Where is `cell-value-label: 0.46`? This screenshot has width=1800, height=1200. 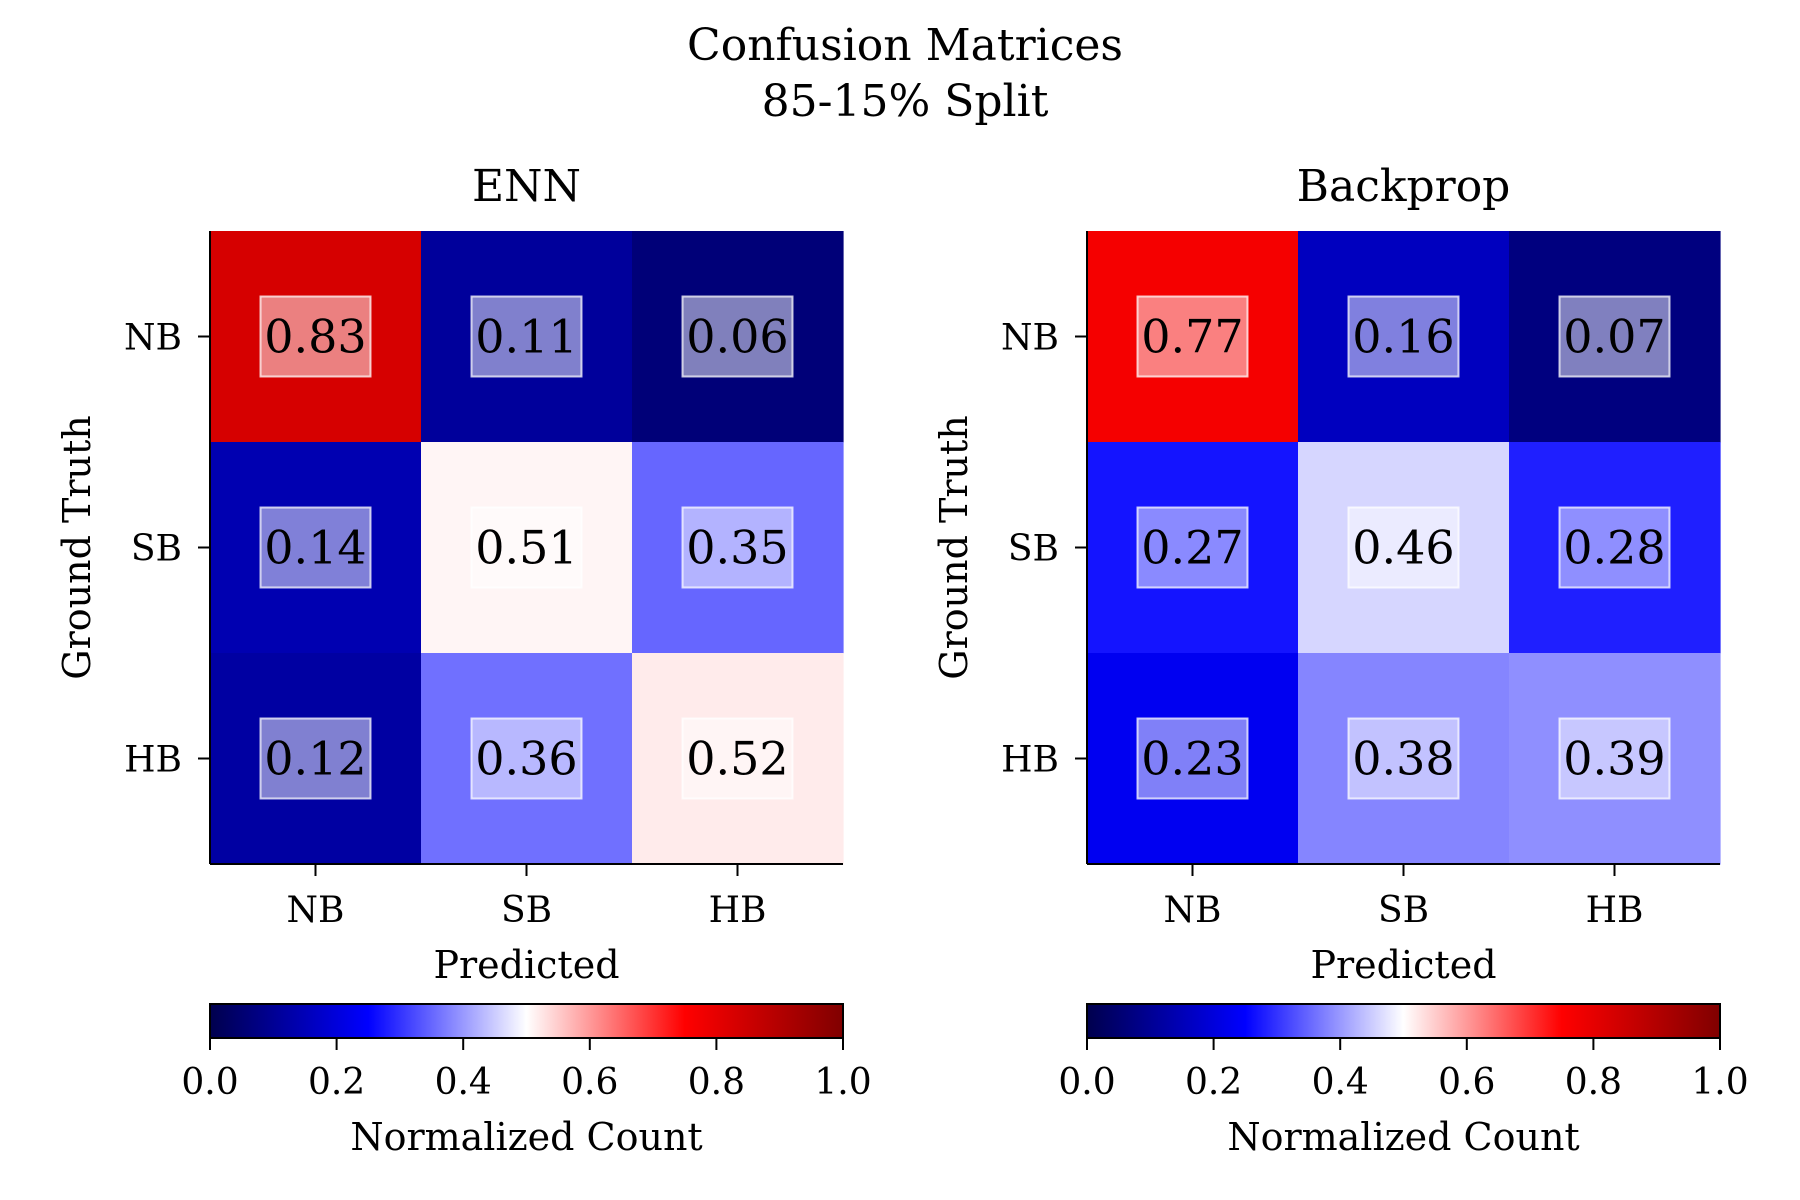 cell-value-label: 0.46 is located at coordinates (1403, 548).